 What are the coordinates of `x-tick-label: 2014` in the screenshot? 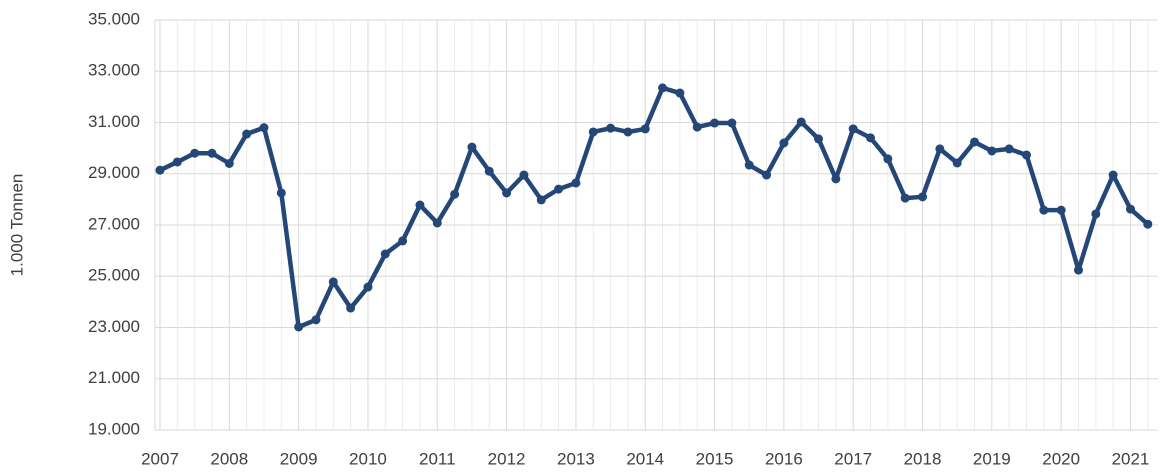 It's located at (645, 458).